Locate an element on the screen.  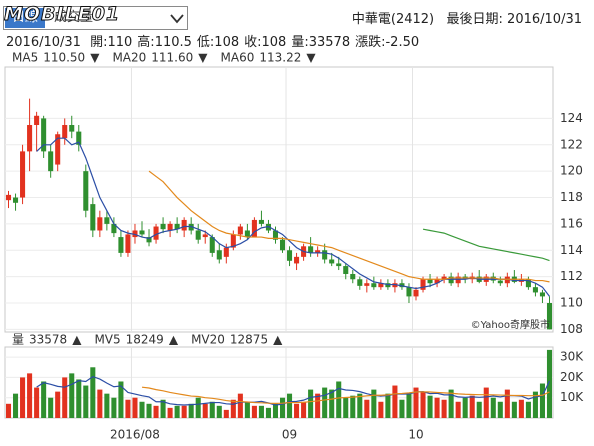
x-tick-label: 2016/08 is located at coordinates (135, 435).